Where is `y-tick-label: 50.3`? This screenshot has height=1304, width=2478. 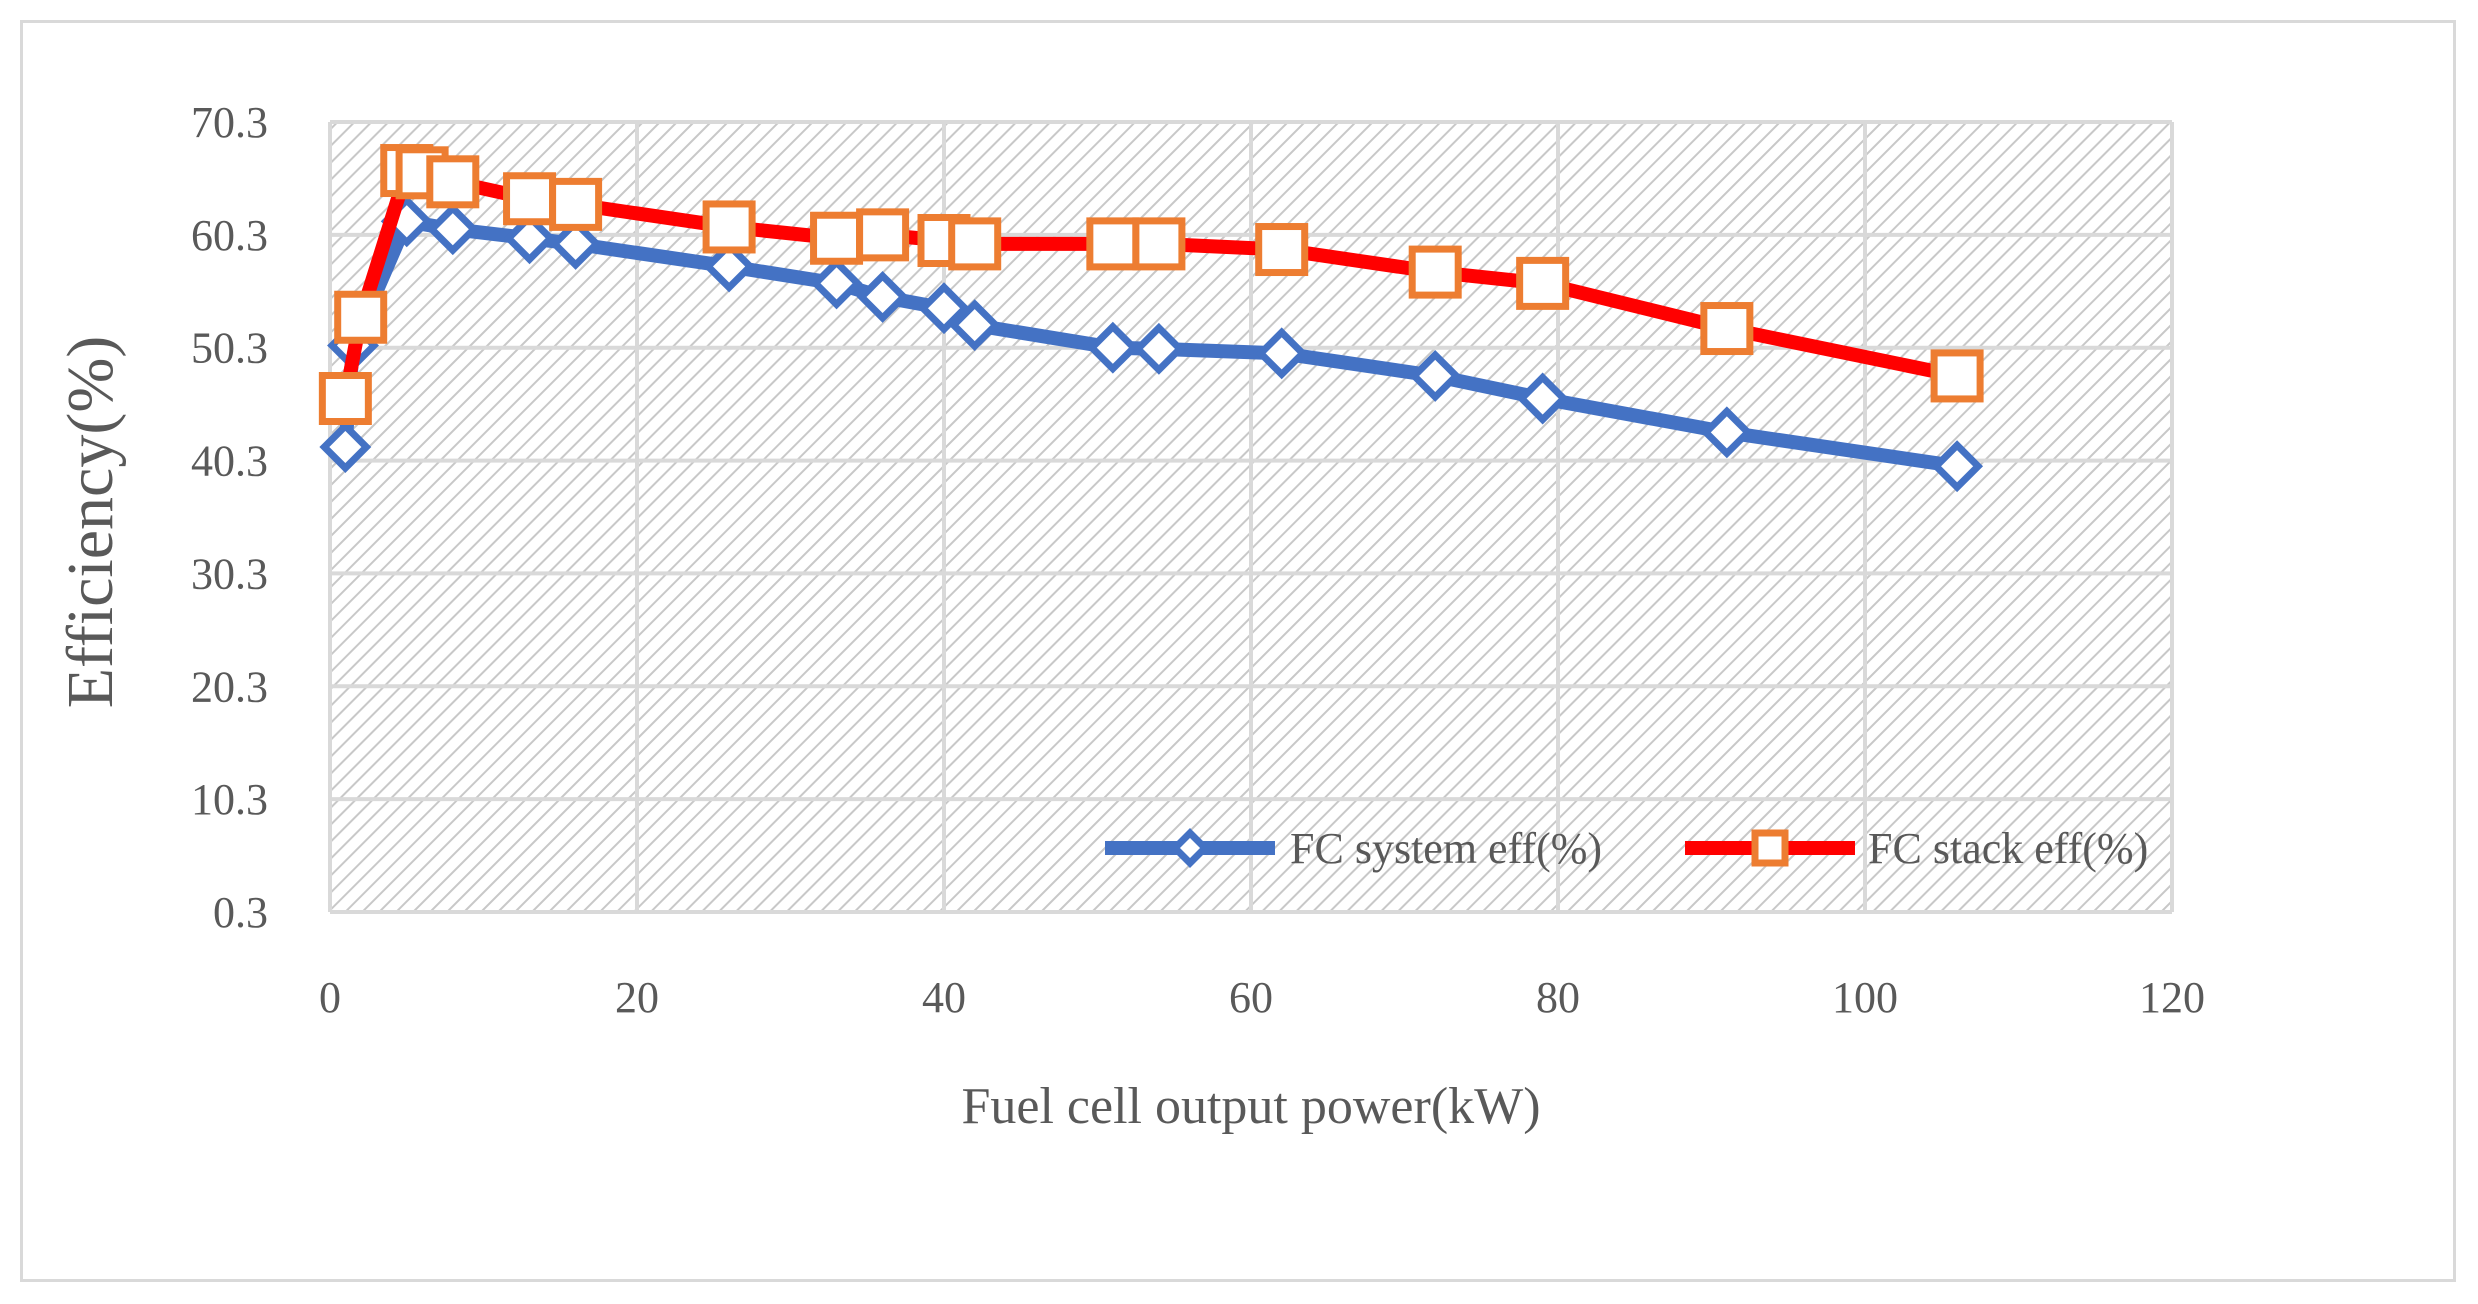 y-tick-label: 50.3 is located at coordinates (229, 348).